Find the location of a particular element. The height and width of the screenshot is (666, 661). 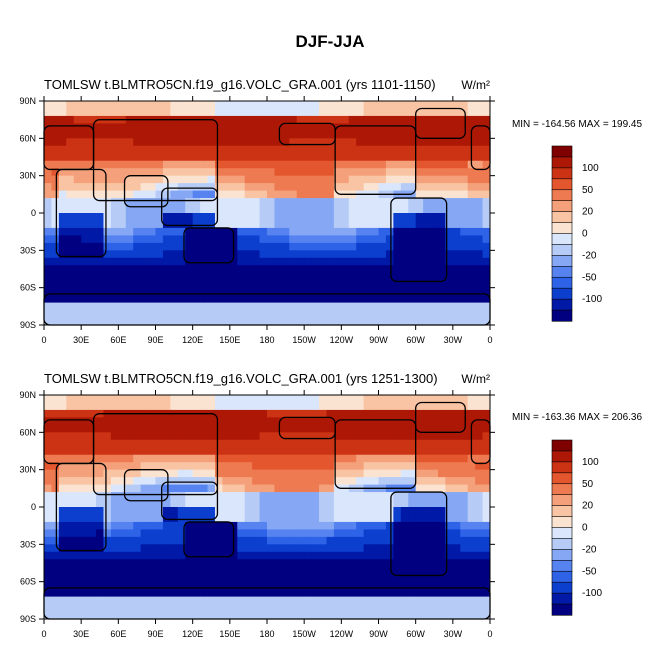

x-tick-label: 0 is located at coordinates (43, 634).